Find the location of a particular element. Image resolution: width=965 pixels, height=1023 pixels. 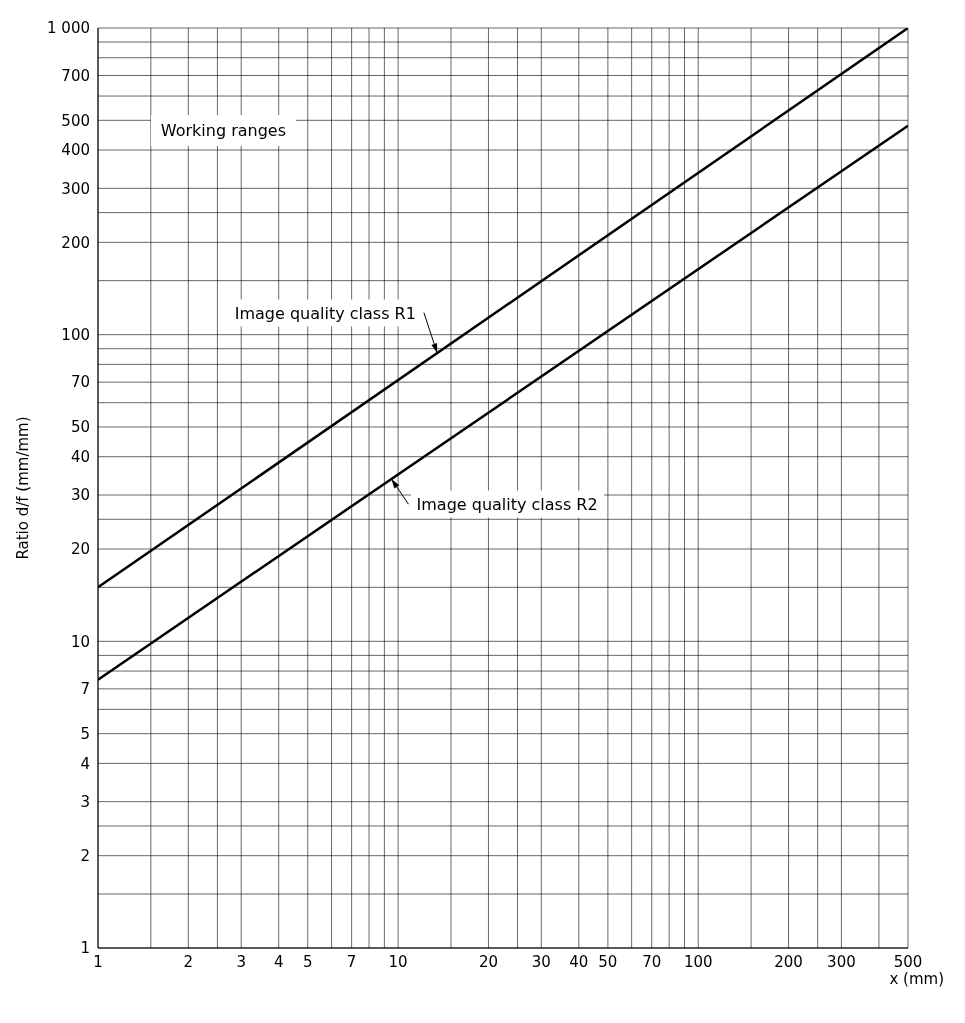

y-tick-label: 100 is located at coordinates (75, 334).